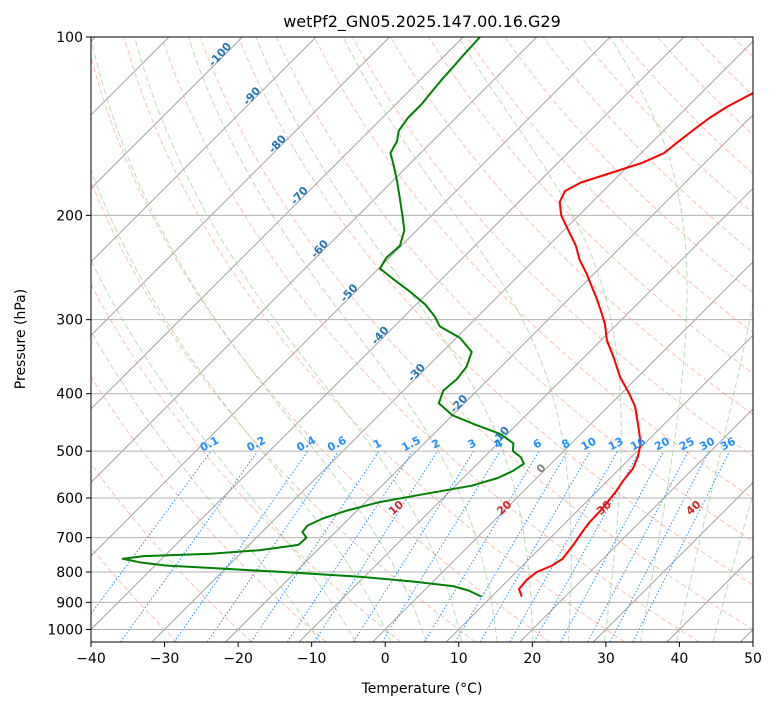  I want to click on y-tick-label: 100, so click(69, 38).